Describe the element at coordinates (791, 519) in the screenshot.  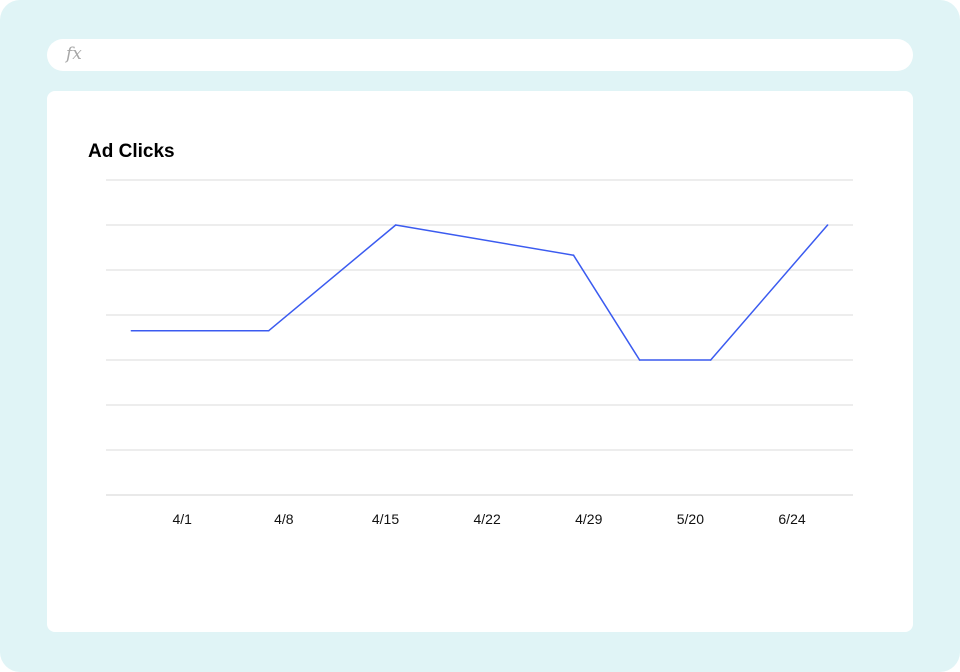
I see `x-tick-label: 6/24` at that location.